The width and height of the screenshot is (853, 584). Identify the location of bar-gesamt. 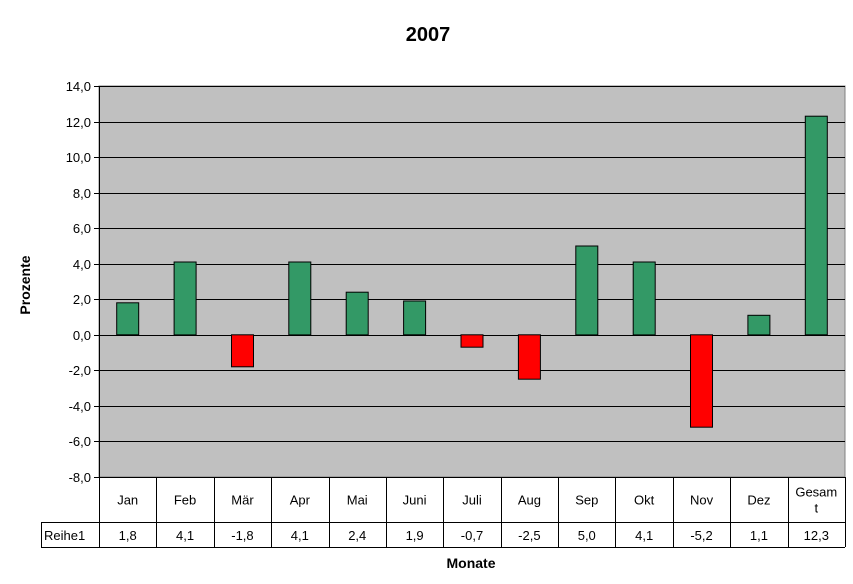
(816, 225).